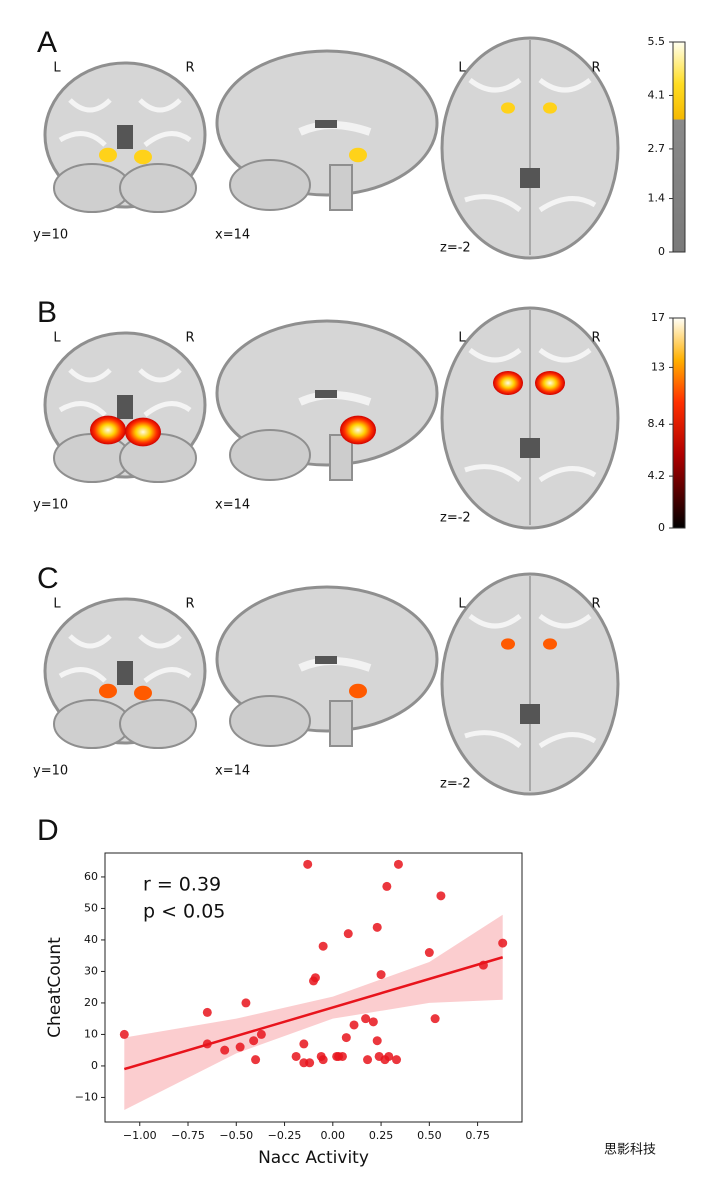 Image resolution: width=714 pixels, height=1184 pixels. I want to click on y-tick-label: 40, so click(91, 939).